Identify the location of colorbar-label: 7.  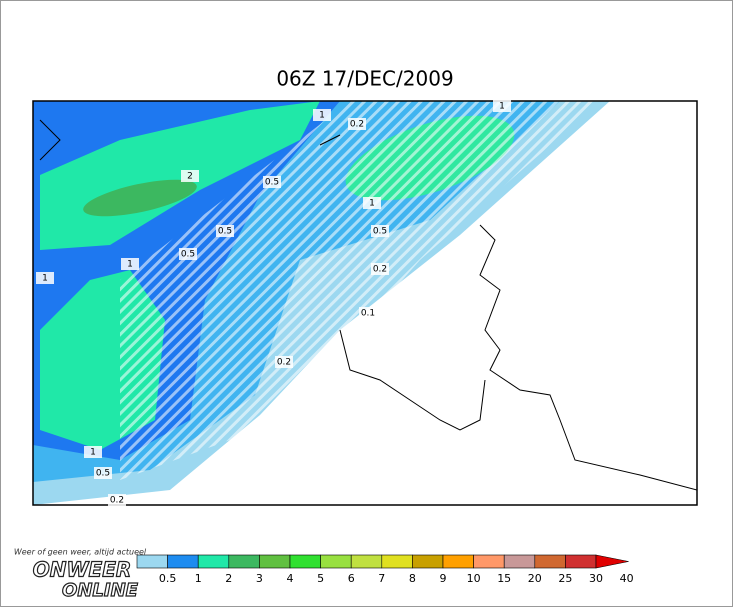
(381, 578).